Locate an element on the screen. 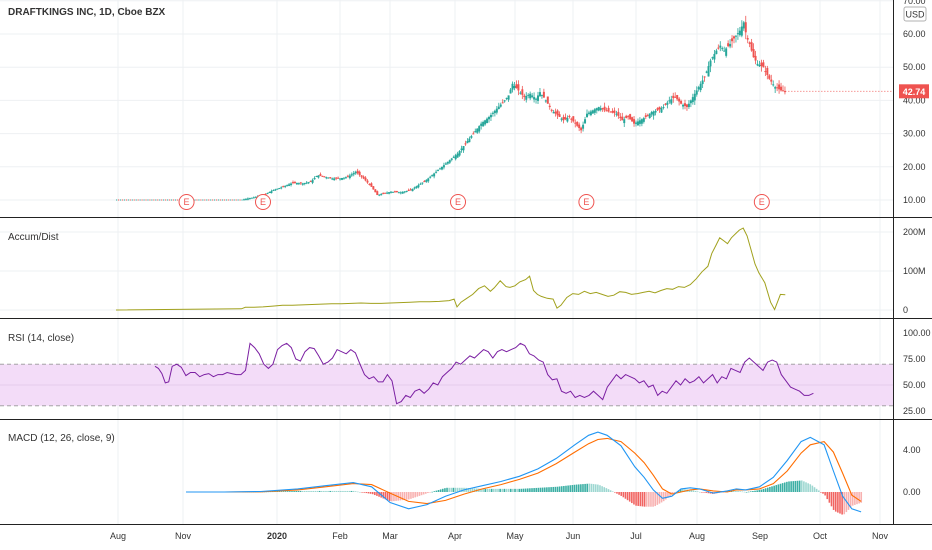 Image resolution: width=932 pixels, height=550 pixels. time-tick-label: Nov is located at coordinates (880, 536).